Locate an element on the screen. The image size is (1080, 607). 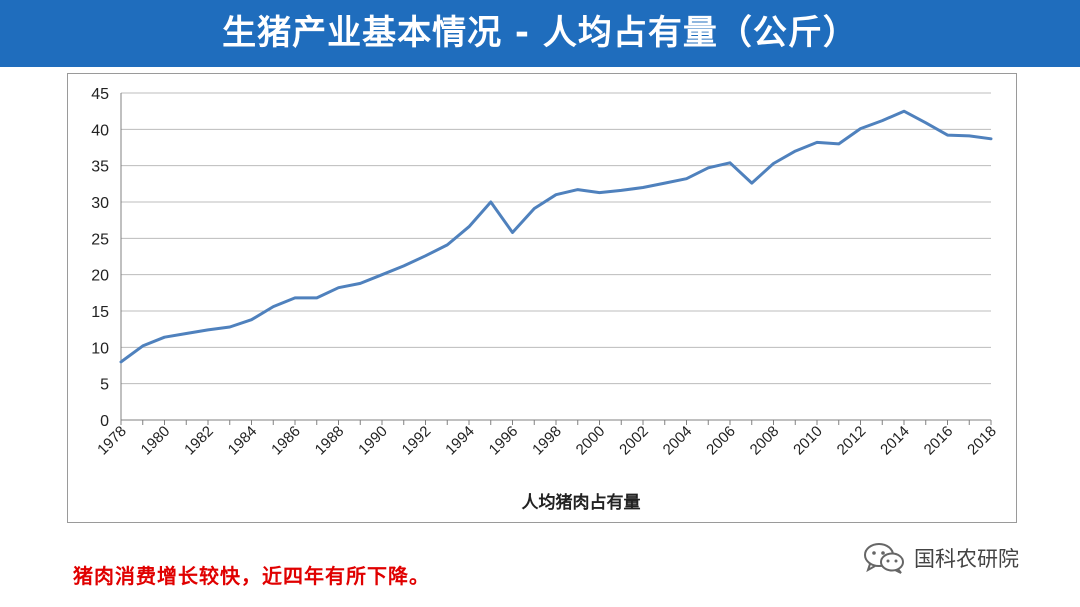
x-tick-label: 2006 is located at coordinates (721, 441).